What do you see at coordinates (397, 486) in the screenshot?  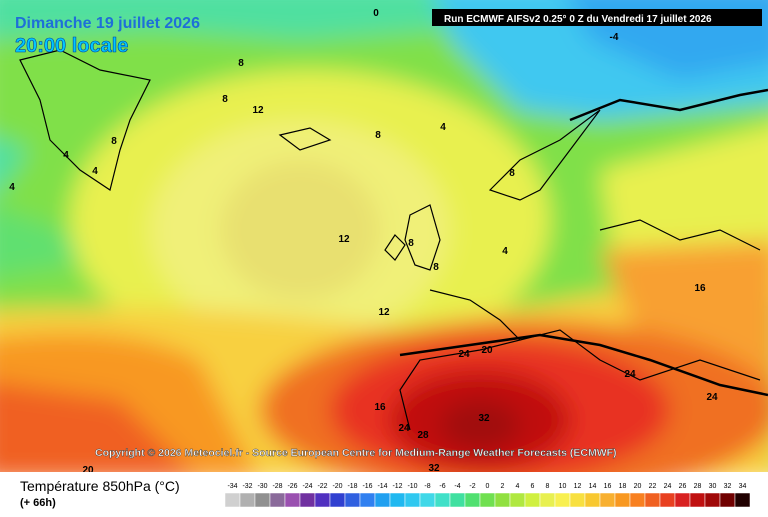 I see `legend-tick: -12` at bounding box center [397, 486].